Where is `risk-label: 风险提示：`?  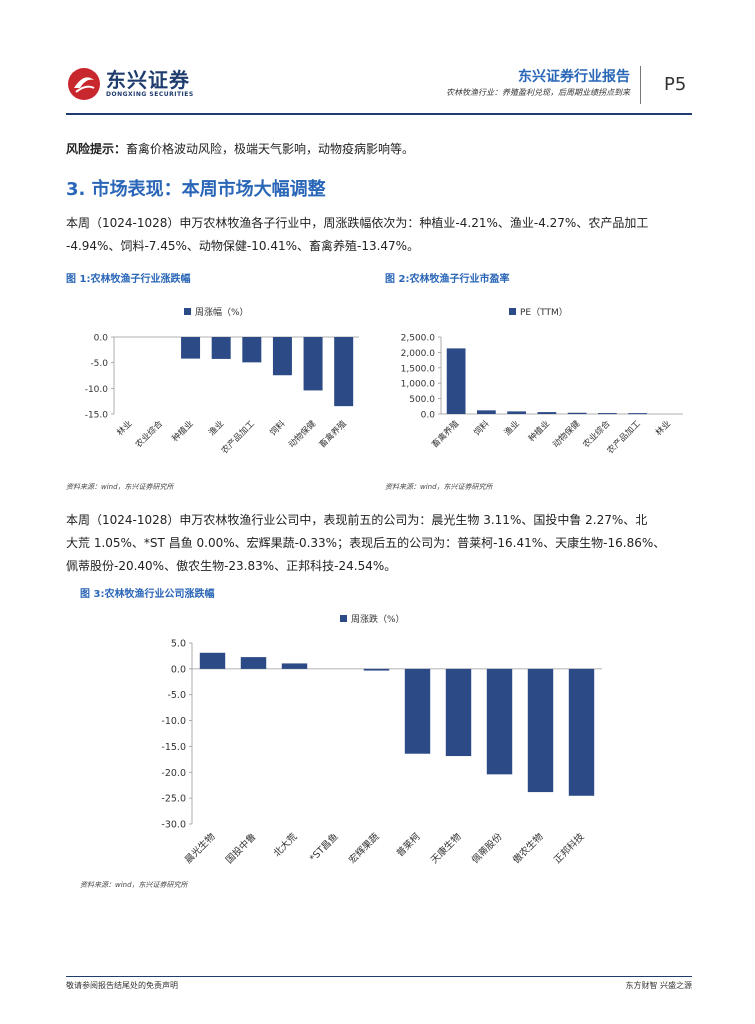 risk-label: 风险提示： is located at coordinates (96, 149).